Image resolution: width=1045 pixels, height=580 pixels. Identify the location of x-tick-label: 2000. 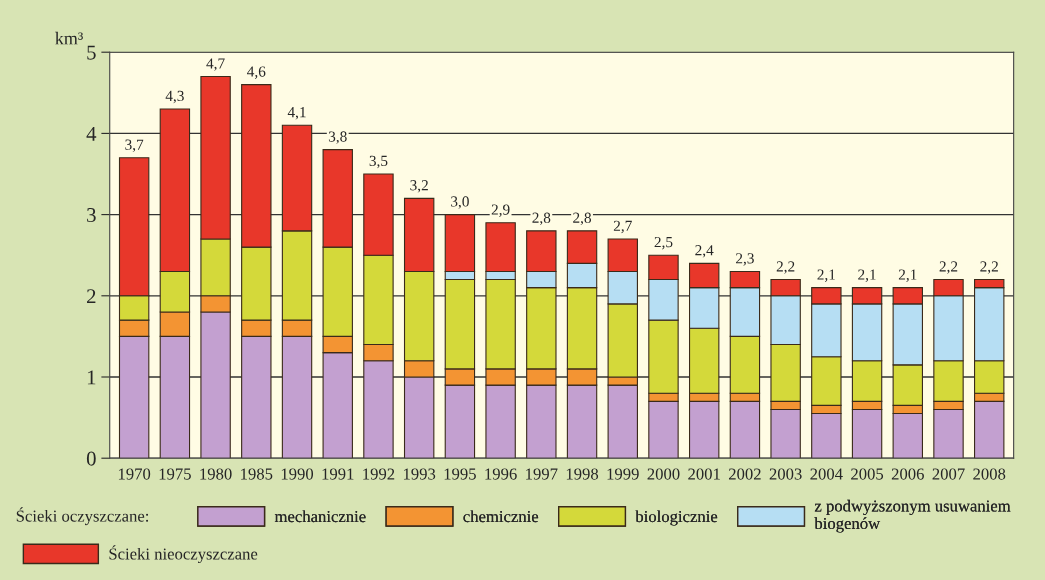
(663, 474).